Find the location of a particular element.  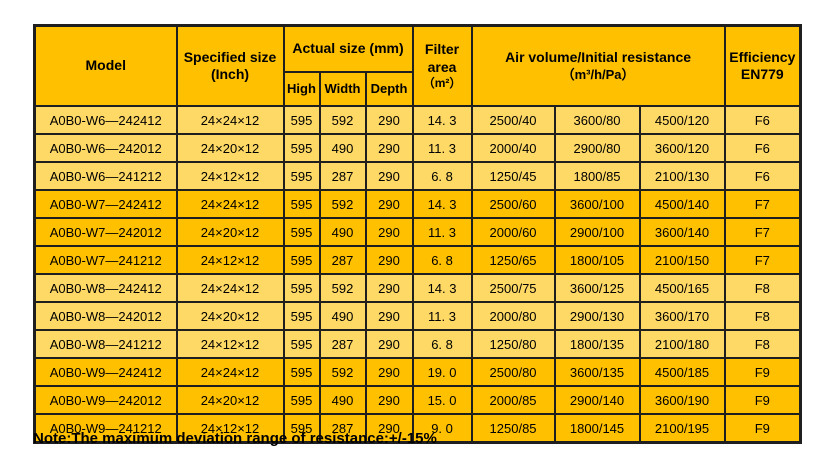

header-filter-area-unit: （m²） is located at coordinates (442, 83).